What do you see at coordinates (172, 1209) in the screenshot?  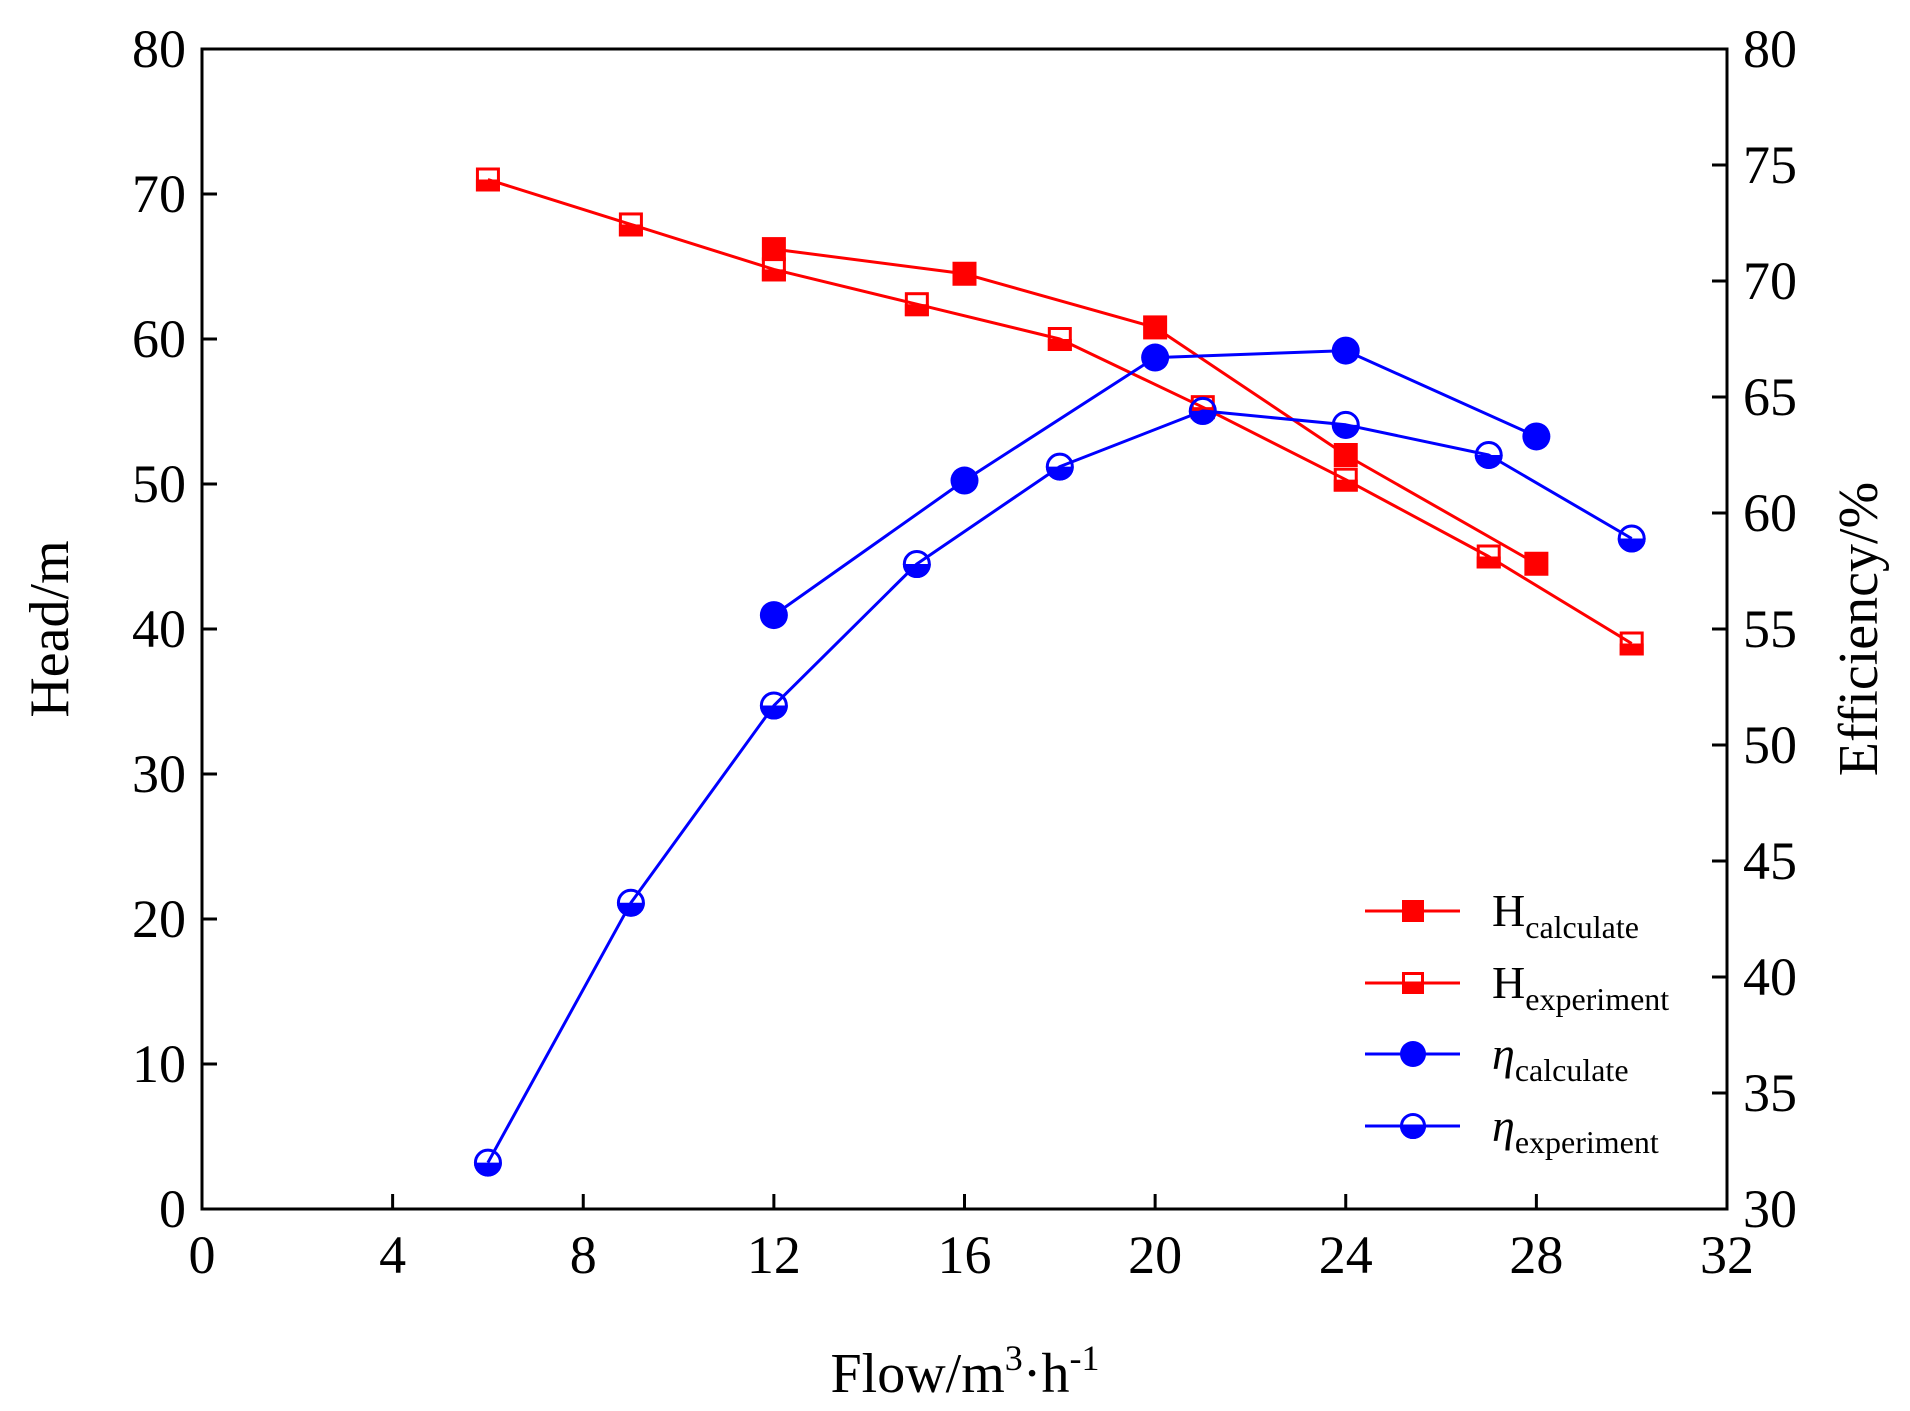 I see `y-left-tick-label: 0` at bounding box center [172, 1209].